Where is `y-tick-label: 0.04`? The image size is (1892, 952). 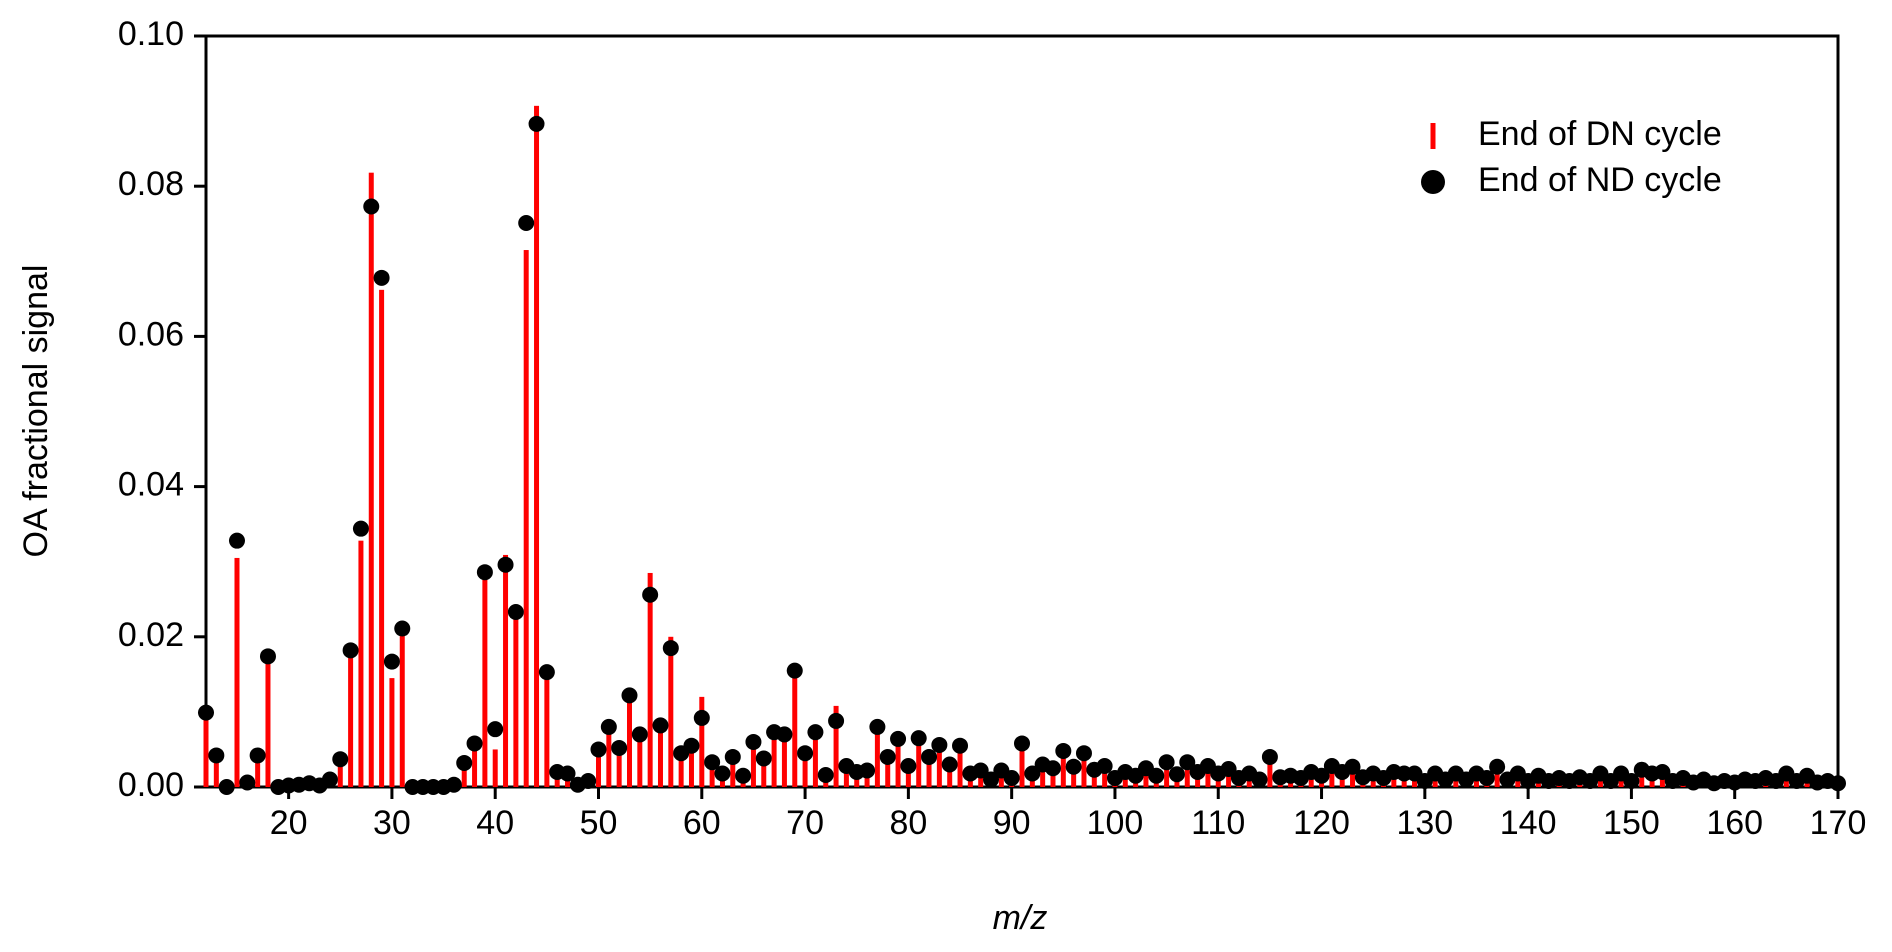
y-tick-label: 0.04 is located at coordinates (151, 485).